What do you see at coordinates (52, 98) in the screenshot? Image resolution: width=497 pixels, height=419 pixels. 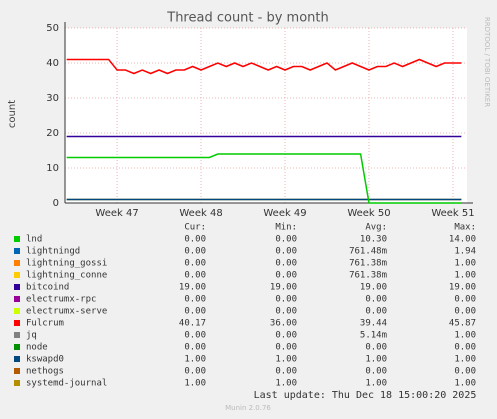 I see `y-tick-label: 30` at bounding box center [52, 98].